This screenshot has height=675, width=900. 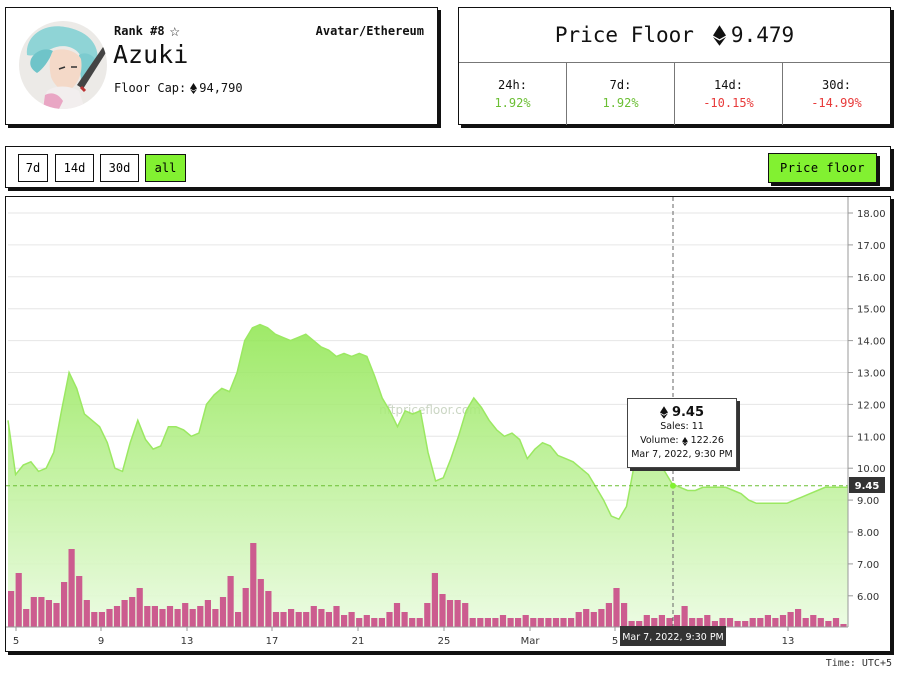 What do you see at coordinates (682, 426) in the screenshot?
I see `tooltip-sales: Sales: 11` at bounding box center [682, 426].